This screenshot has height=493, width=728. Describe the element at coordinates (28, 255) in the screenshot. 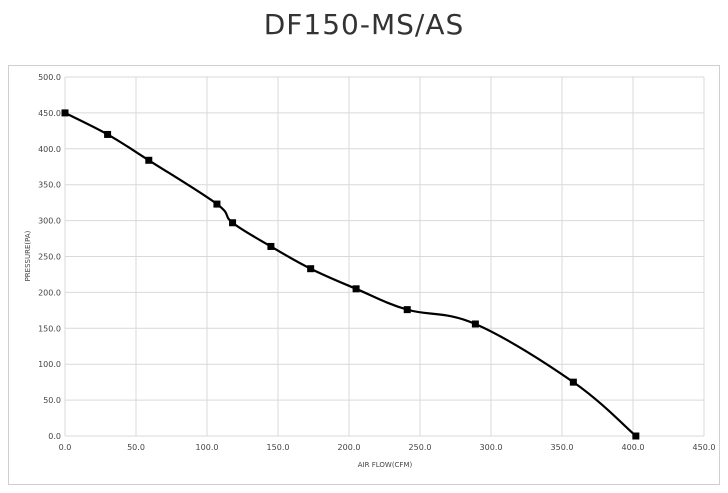

I see `y-axis-label: PRESSURE(PA)` at that location.